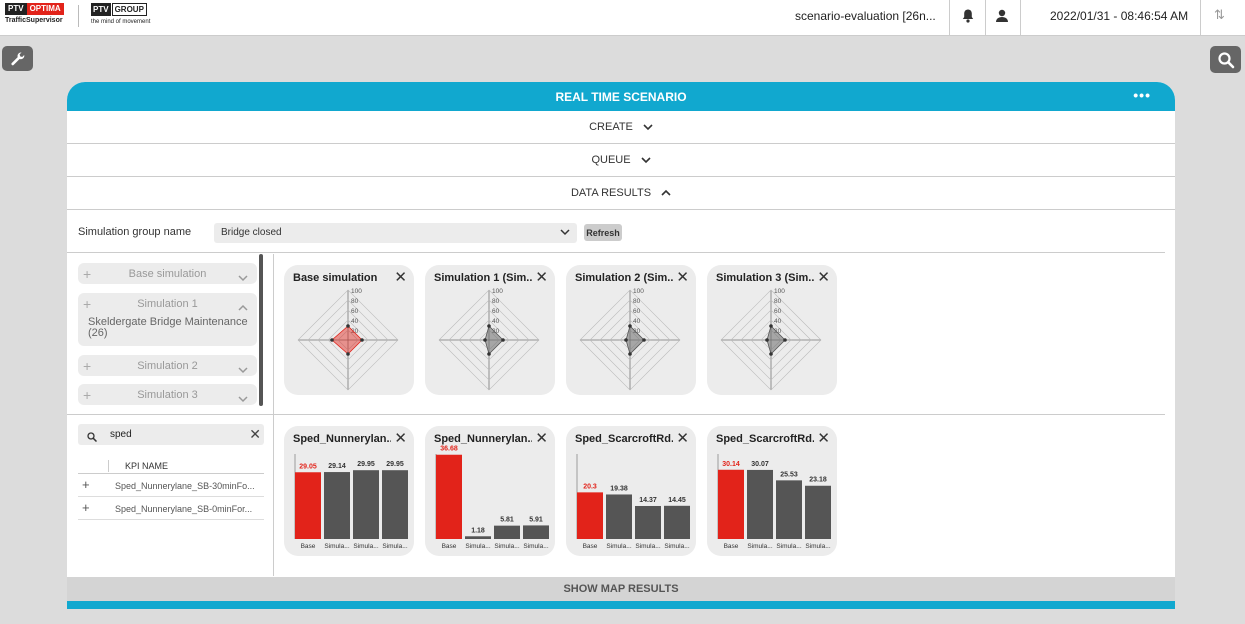 This screenshot has width=1245, height=624. Describe the element at coordinates (621, 589) in the screenshot. I see `show-map-results-button: SHOW MAP RESULTS` at that location.